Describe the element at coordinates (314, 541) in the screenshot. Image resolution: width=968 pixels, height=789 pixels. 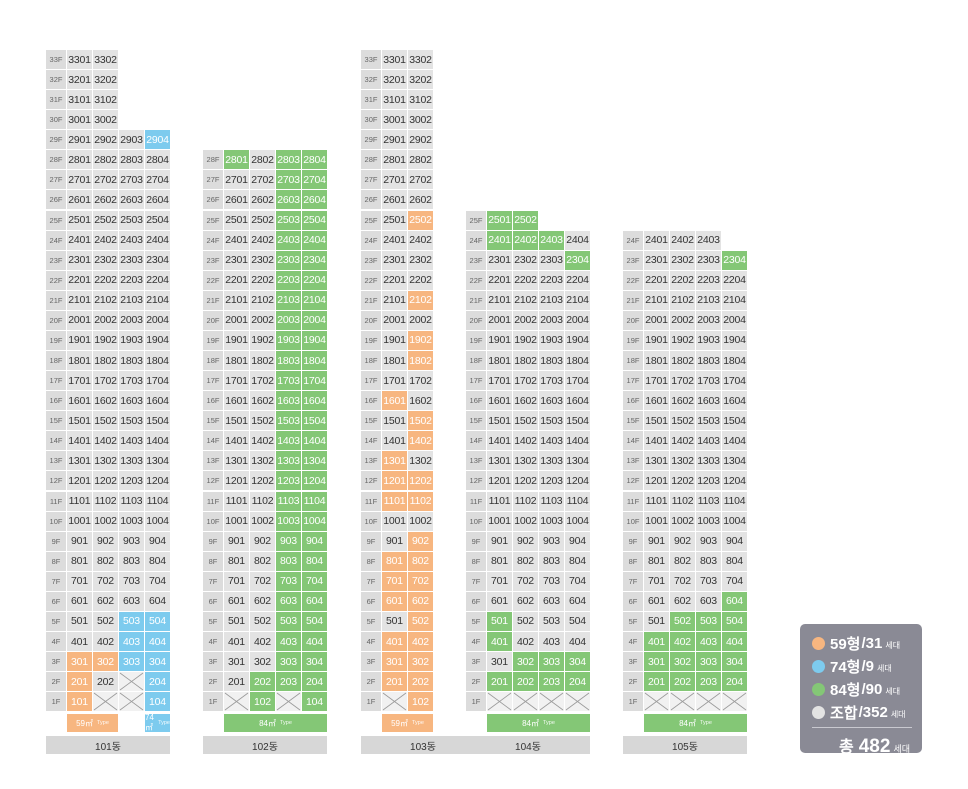
I see `unit-cell: 904` at that location.